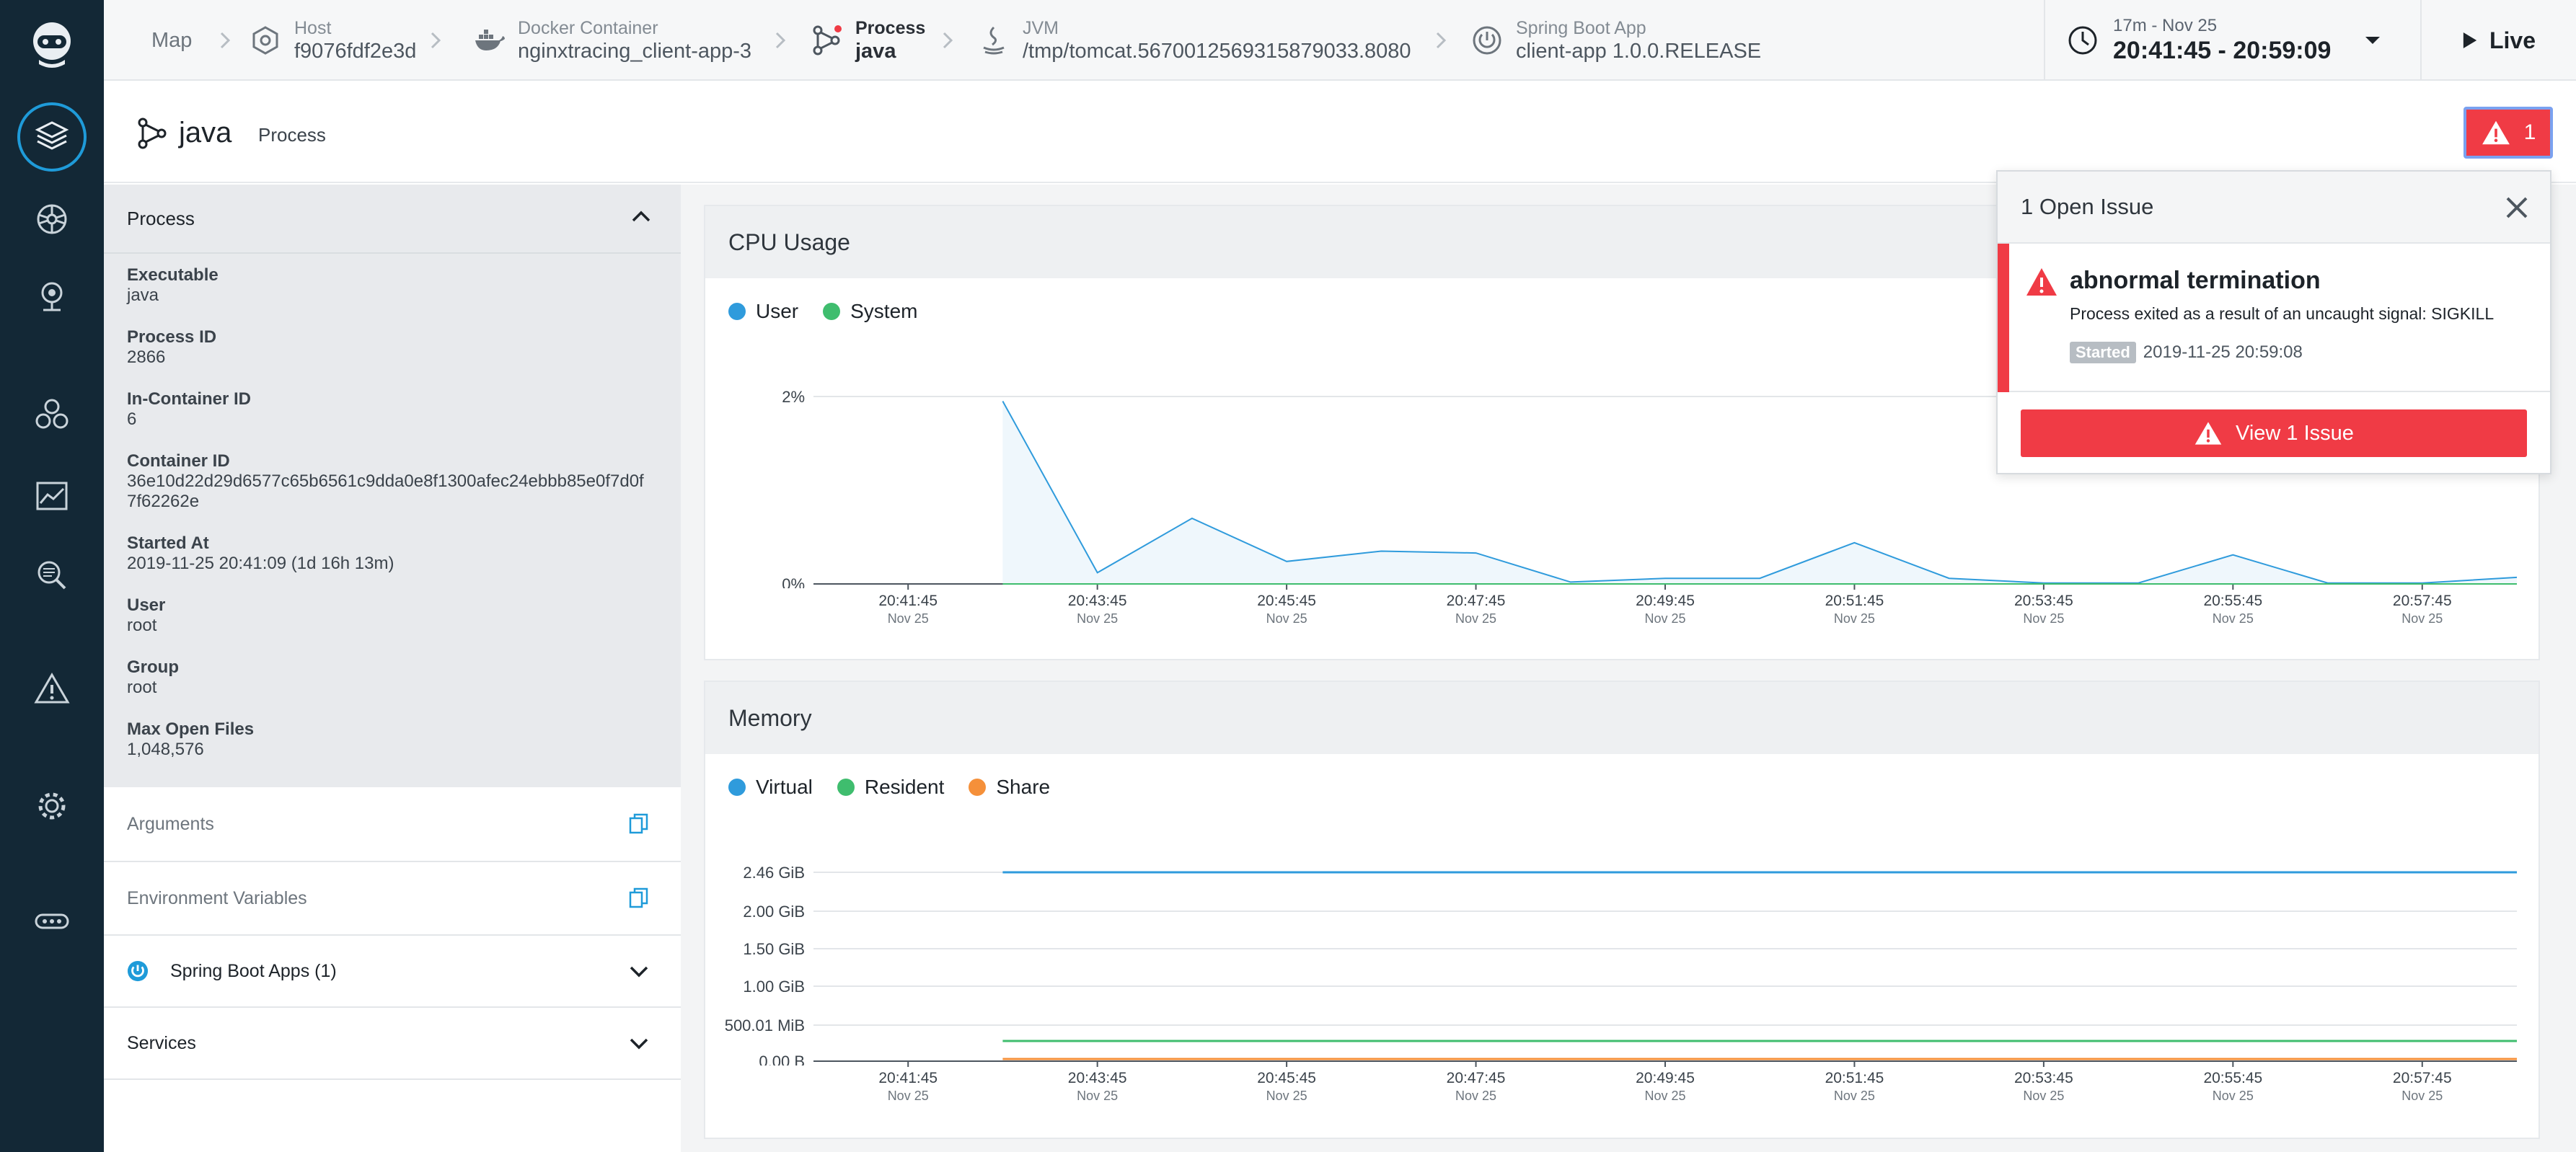 The height and width of the screenshot is (1152, 2576). I want to click on issue-count: 1, so click(2529, 132).